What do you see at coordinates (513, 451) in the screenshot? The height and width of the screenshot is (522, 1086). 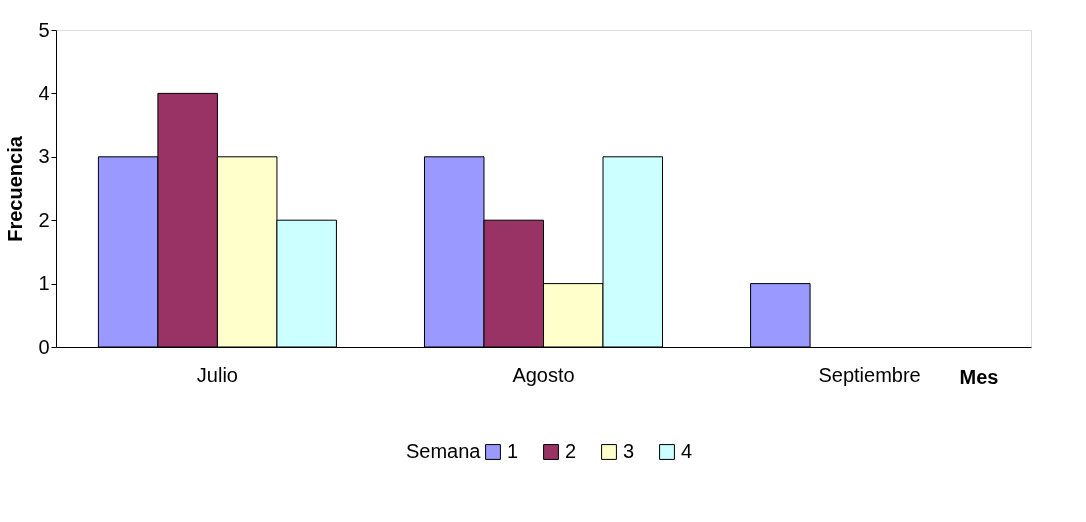 I see `legend-label: 1` at bounding box center [513, 451].